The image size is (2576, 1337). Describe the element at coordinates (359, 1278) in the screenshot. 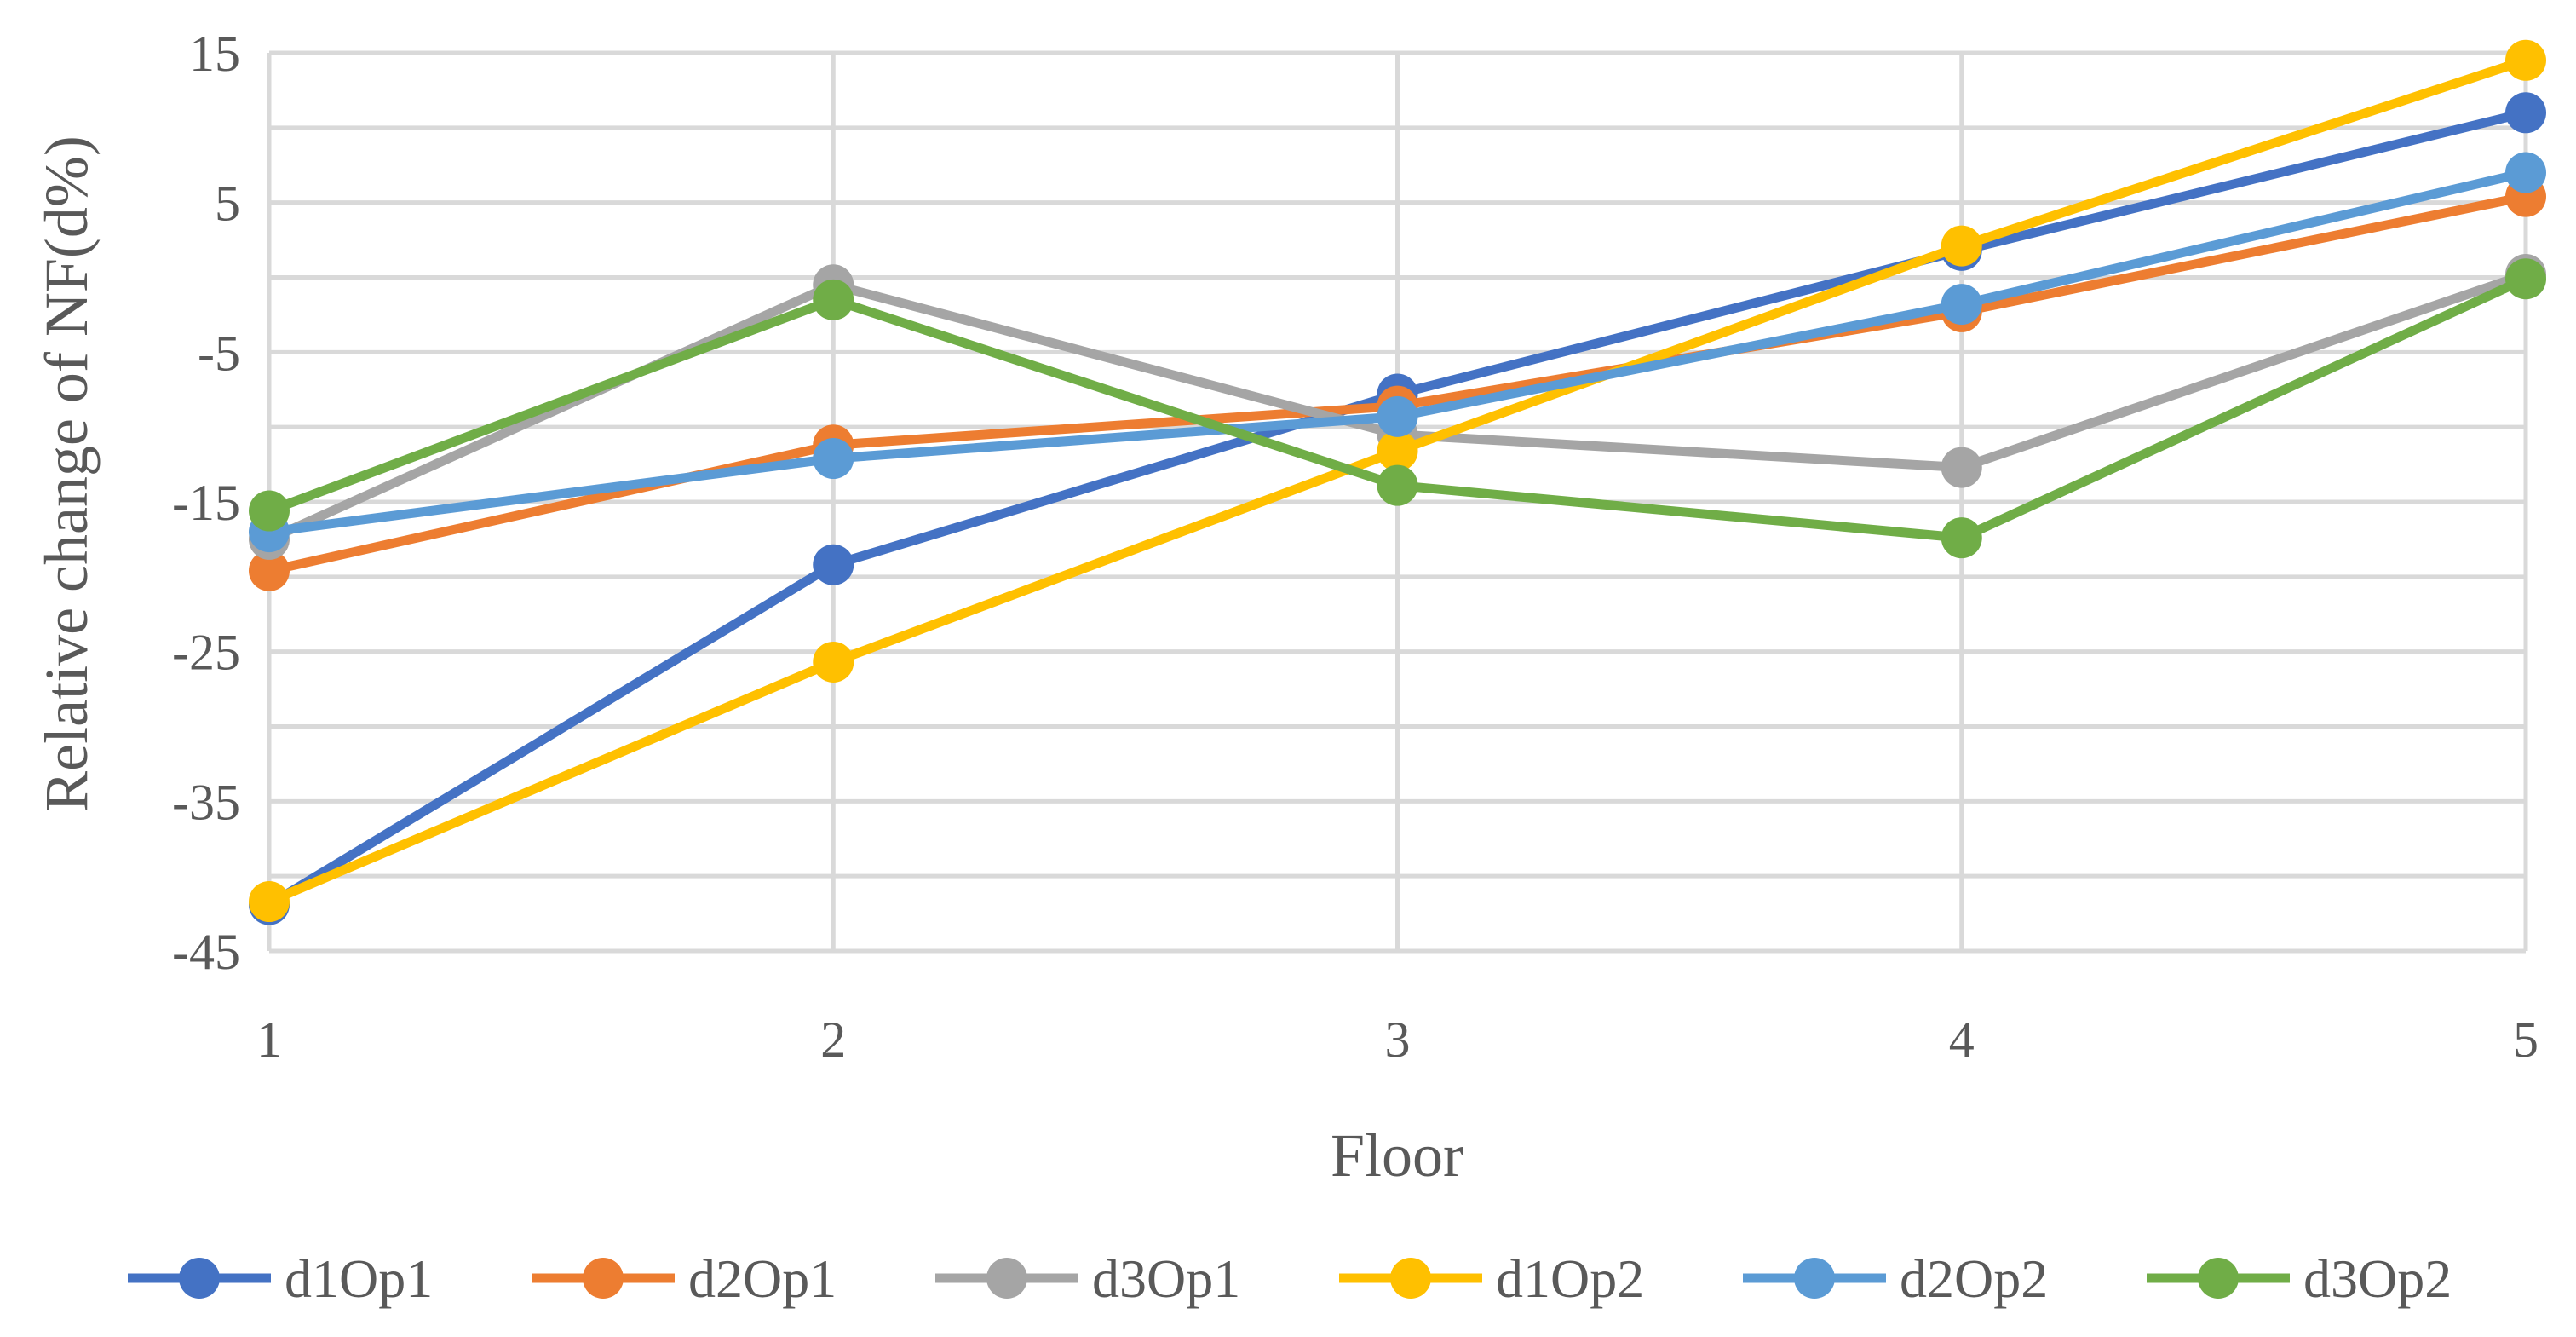

I see `legend-label: d1Op1` at that location.